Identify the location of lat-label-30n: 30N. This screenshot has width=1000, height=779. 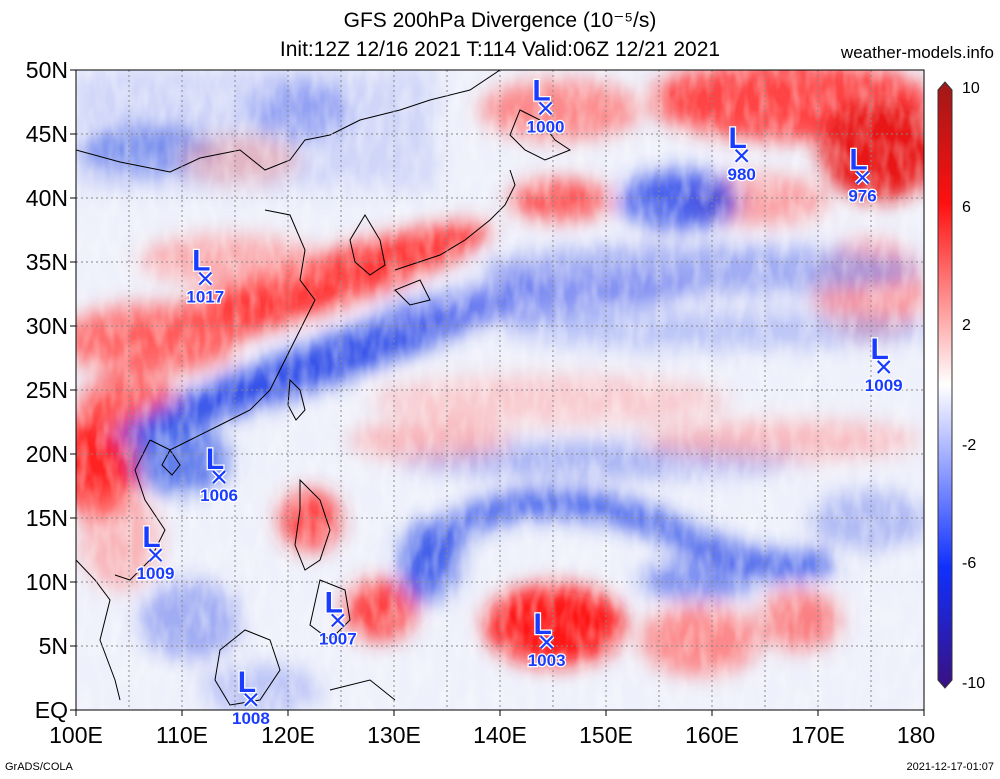
(46, 326).